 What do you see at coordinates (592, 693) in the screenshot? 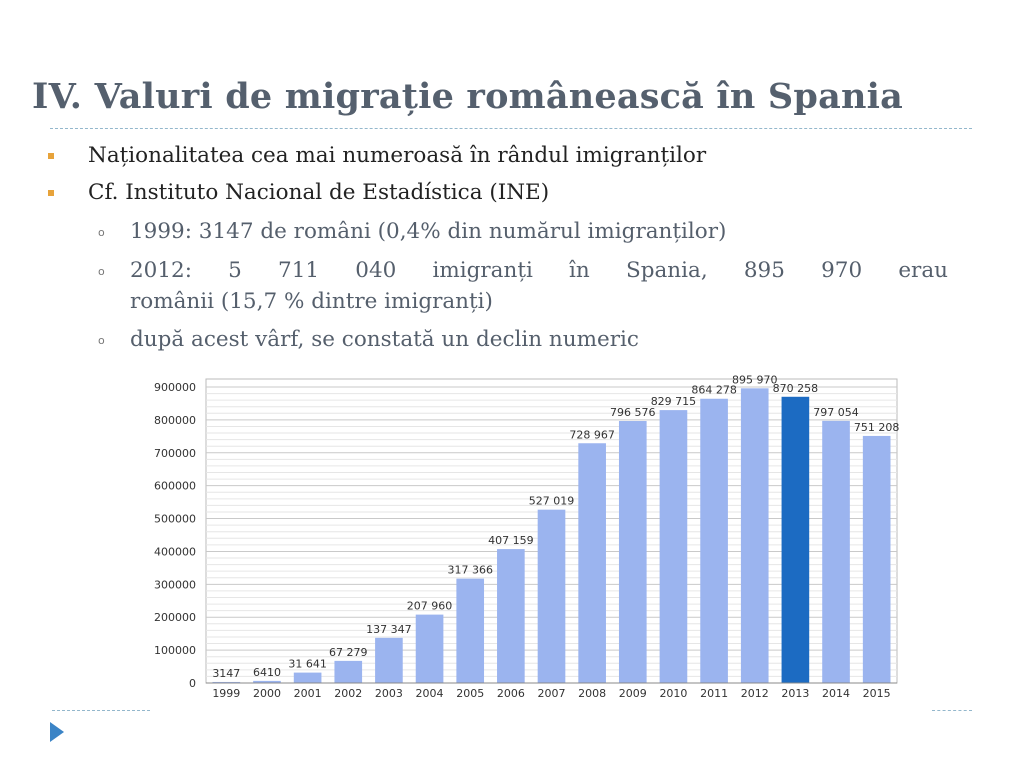
I see `x-tick-label: 2008` at bounding box center [592, 693].